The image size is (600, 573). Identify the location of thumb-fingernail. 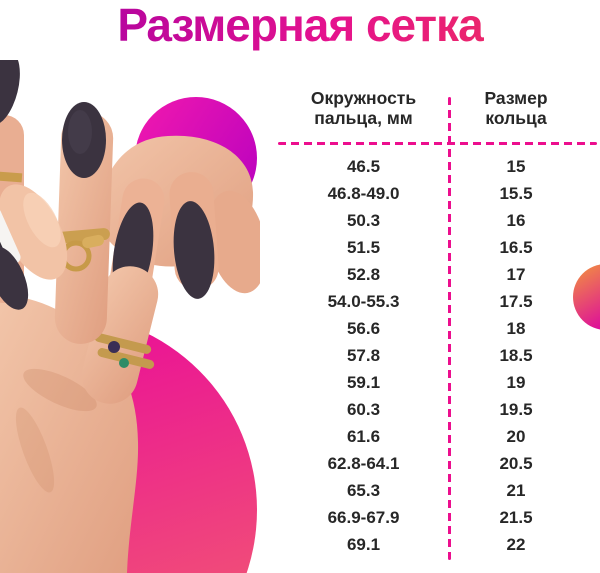
(14, 278).